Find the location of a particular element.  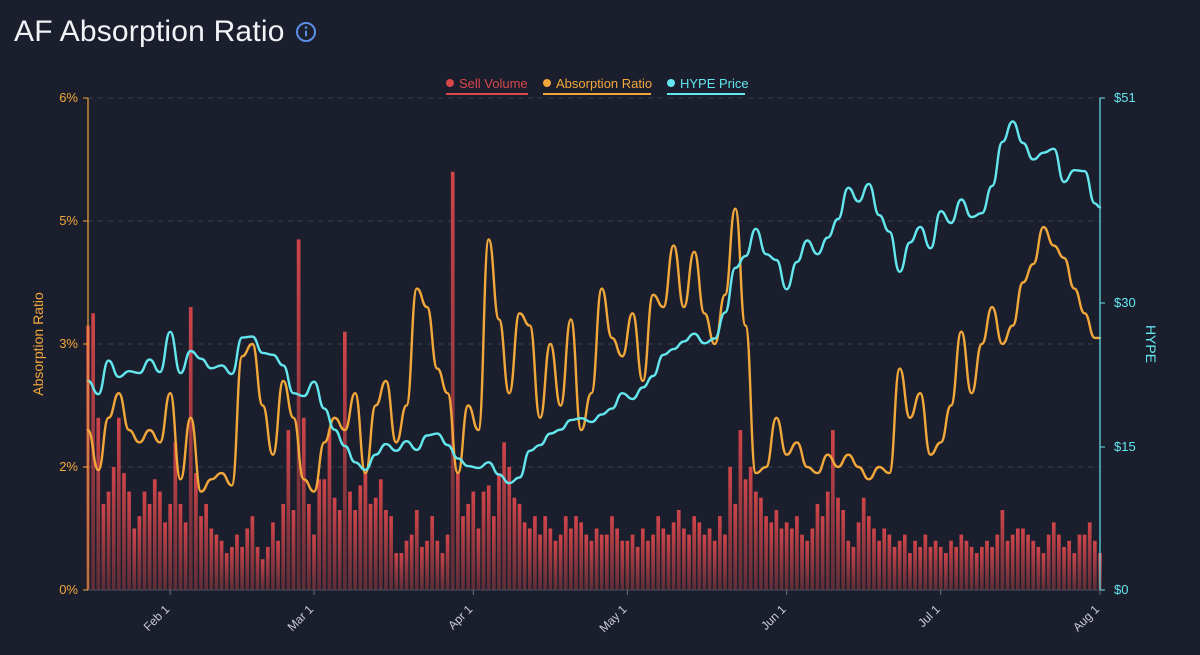

legend-item-sell-volume: Sell Volume is located at coordinates (487, 85).